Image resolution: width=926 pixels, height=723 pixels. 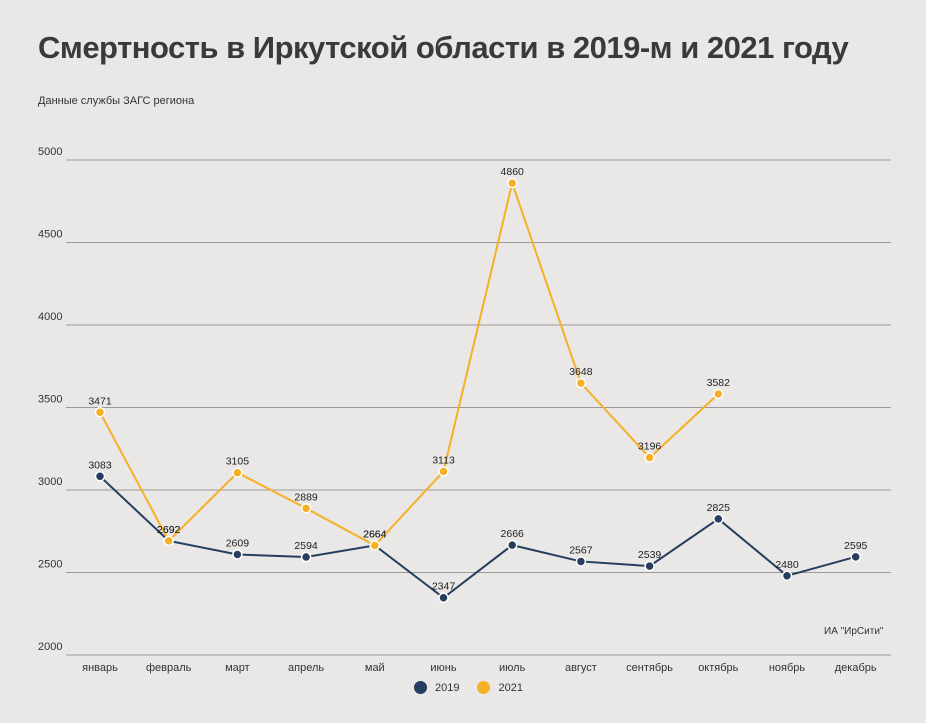 I want to click on legend-swatch-2021, so click(x=484, y=687).